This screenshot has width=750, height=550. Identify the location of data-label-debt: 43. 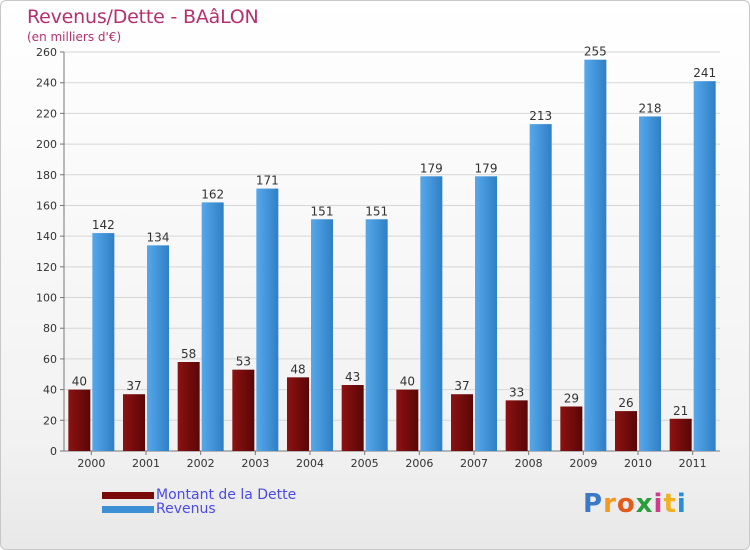
(352, 377).